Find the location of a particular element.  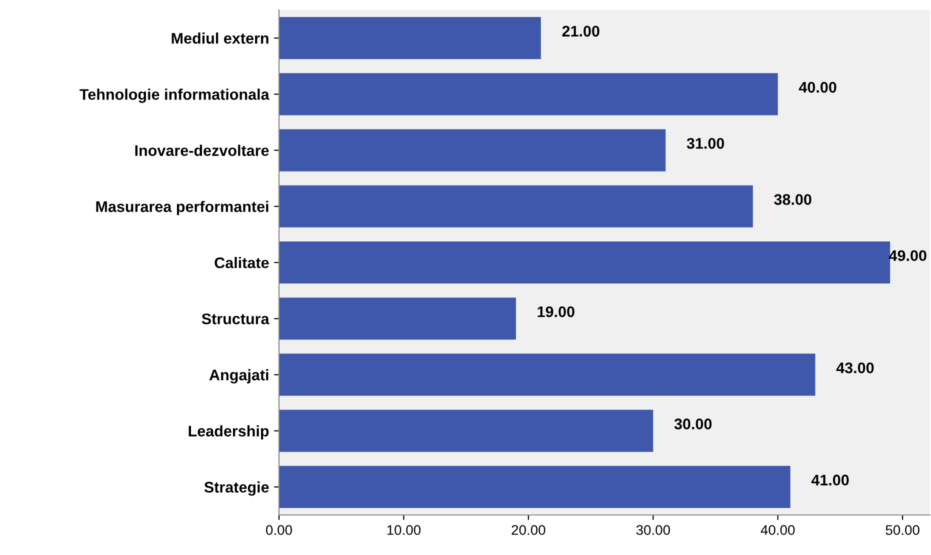

data-label: 21.00 is located at coordinates (581, 31).